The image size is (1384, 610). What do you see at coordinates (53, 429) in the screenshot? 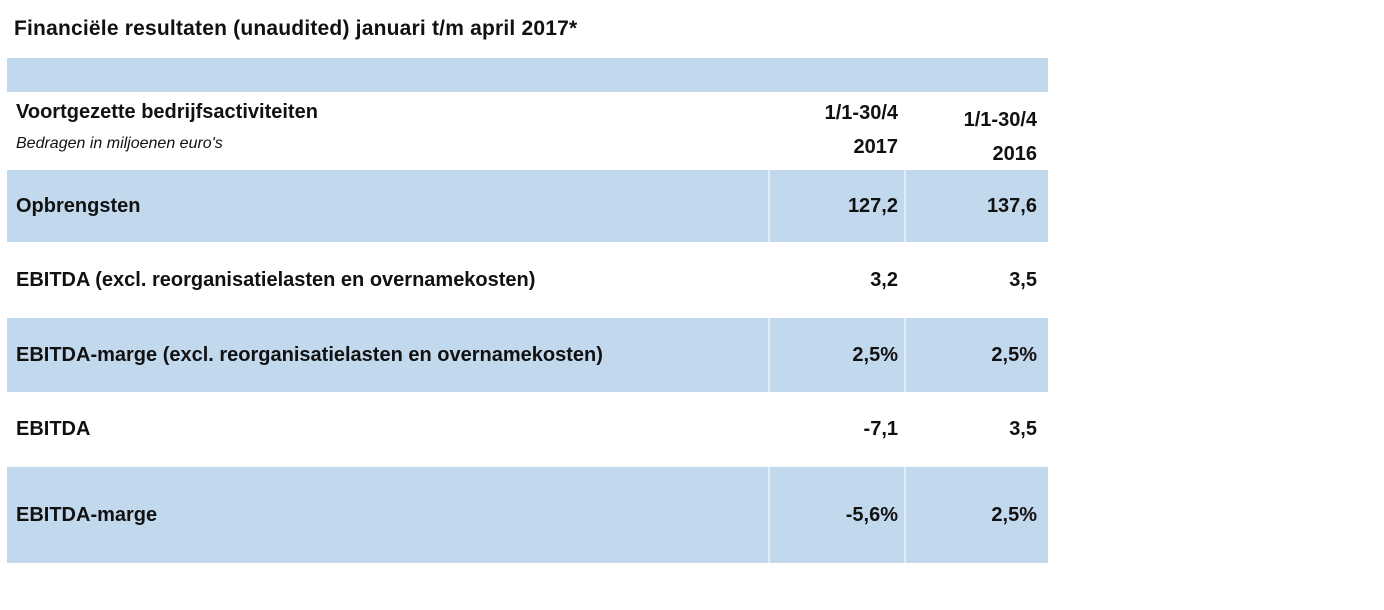
I see `row-label: EBITDA` at bounding box center [53, 429].